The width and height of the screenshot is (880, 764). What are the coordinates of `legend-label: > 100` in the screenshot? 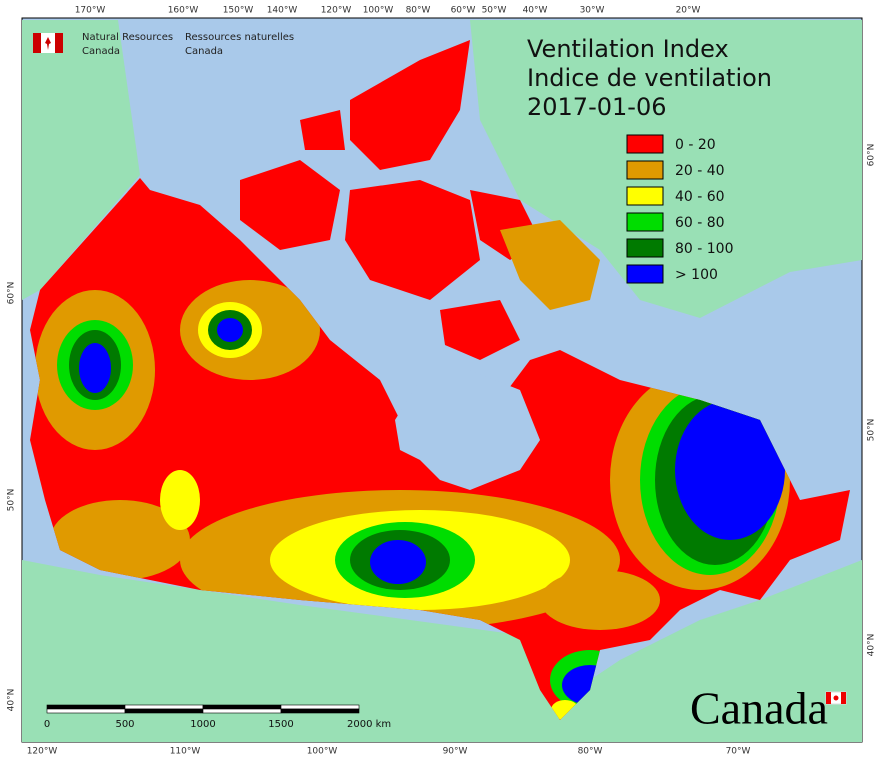 It's located at (696, 275).